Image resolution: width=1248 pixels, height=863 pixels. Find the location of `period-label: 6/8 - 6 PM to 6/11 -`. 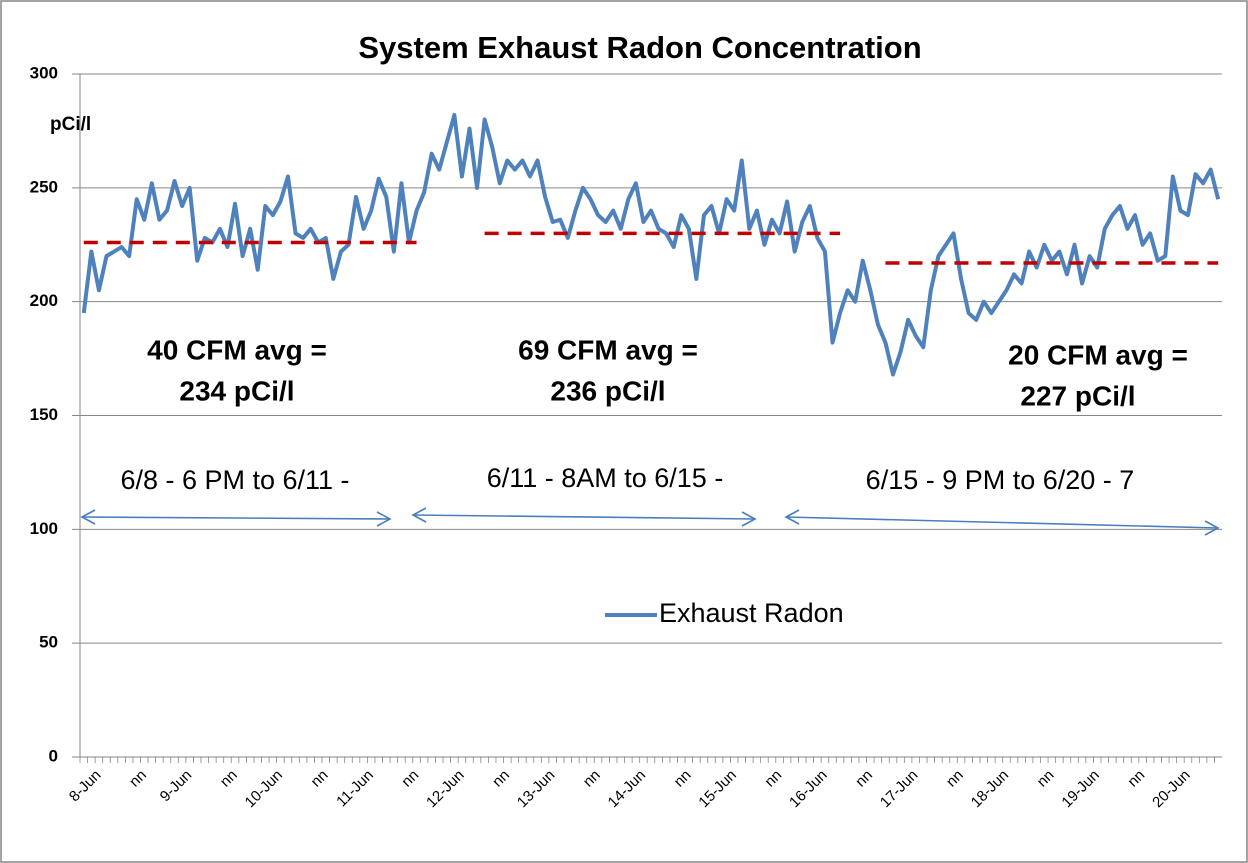

period-label: 6/8 - 6 PM to 6/11 - is located at coordinates (234, 480).